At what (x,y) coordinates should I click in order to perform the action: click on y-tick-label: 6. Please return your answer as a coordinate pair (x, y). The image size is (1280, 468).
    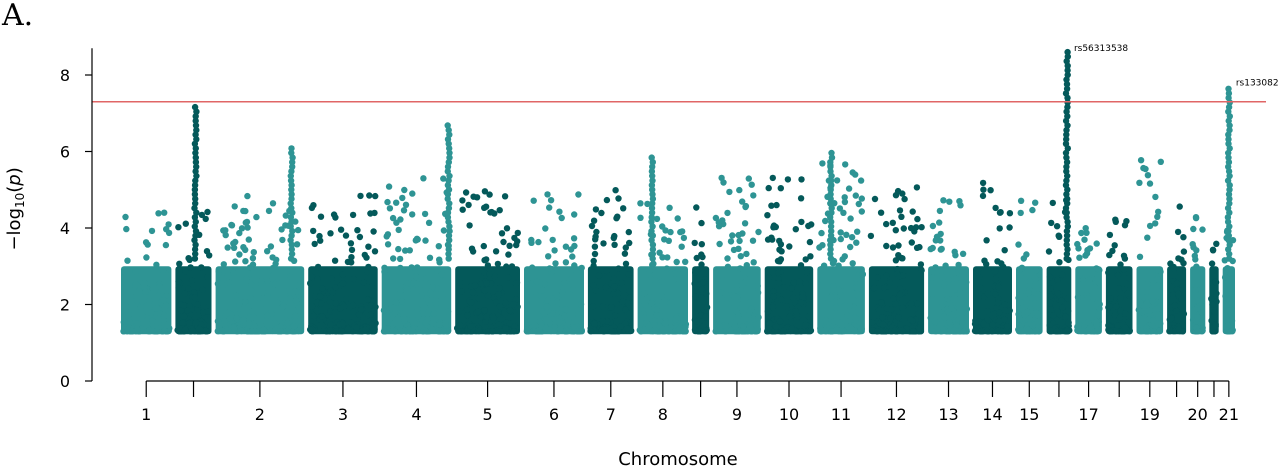
    Looking at the image, I should click on (65, 152).